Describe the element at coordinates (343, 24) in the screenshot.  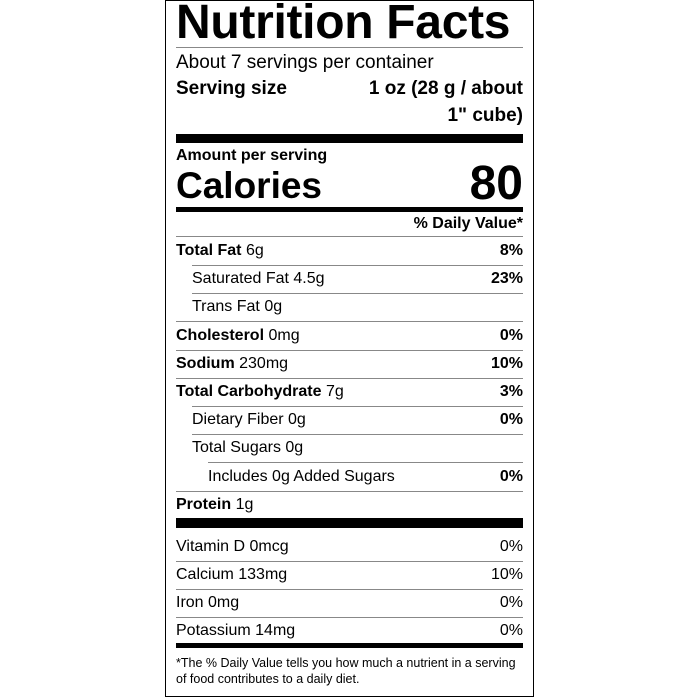
I see `label-title: Nutrition Facts` at that location.